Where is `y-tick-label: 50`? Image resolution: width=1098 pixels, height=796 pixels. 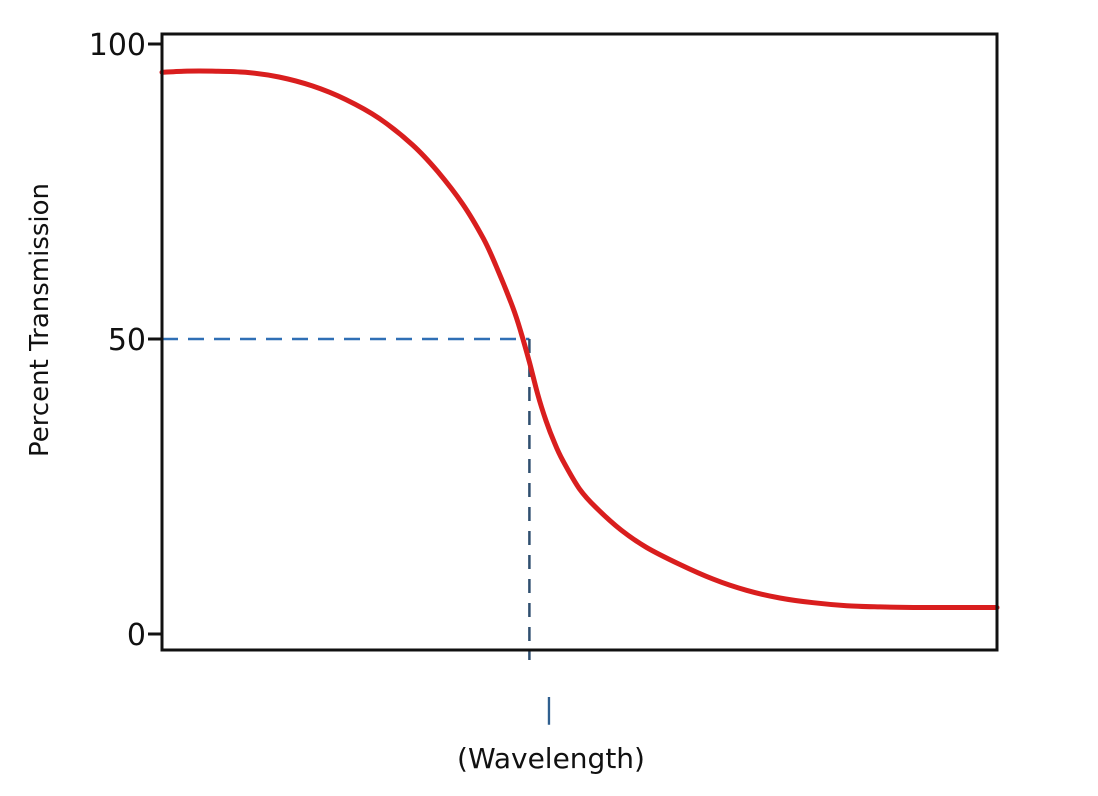 y-tick-label: 50 is located at coordinates (127, 340).